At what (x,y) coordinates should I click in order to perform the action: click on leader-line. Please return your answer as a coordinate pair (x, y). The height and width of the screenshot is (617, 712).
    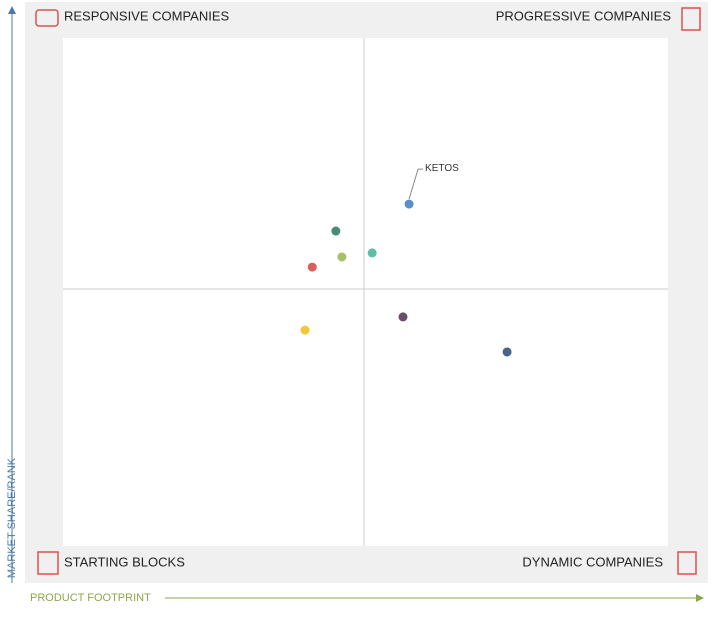
    Looking at the image, I should click on (416, 184).